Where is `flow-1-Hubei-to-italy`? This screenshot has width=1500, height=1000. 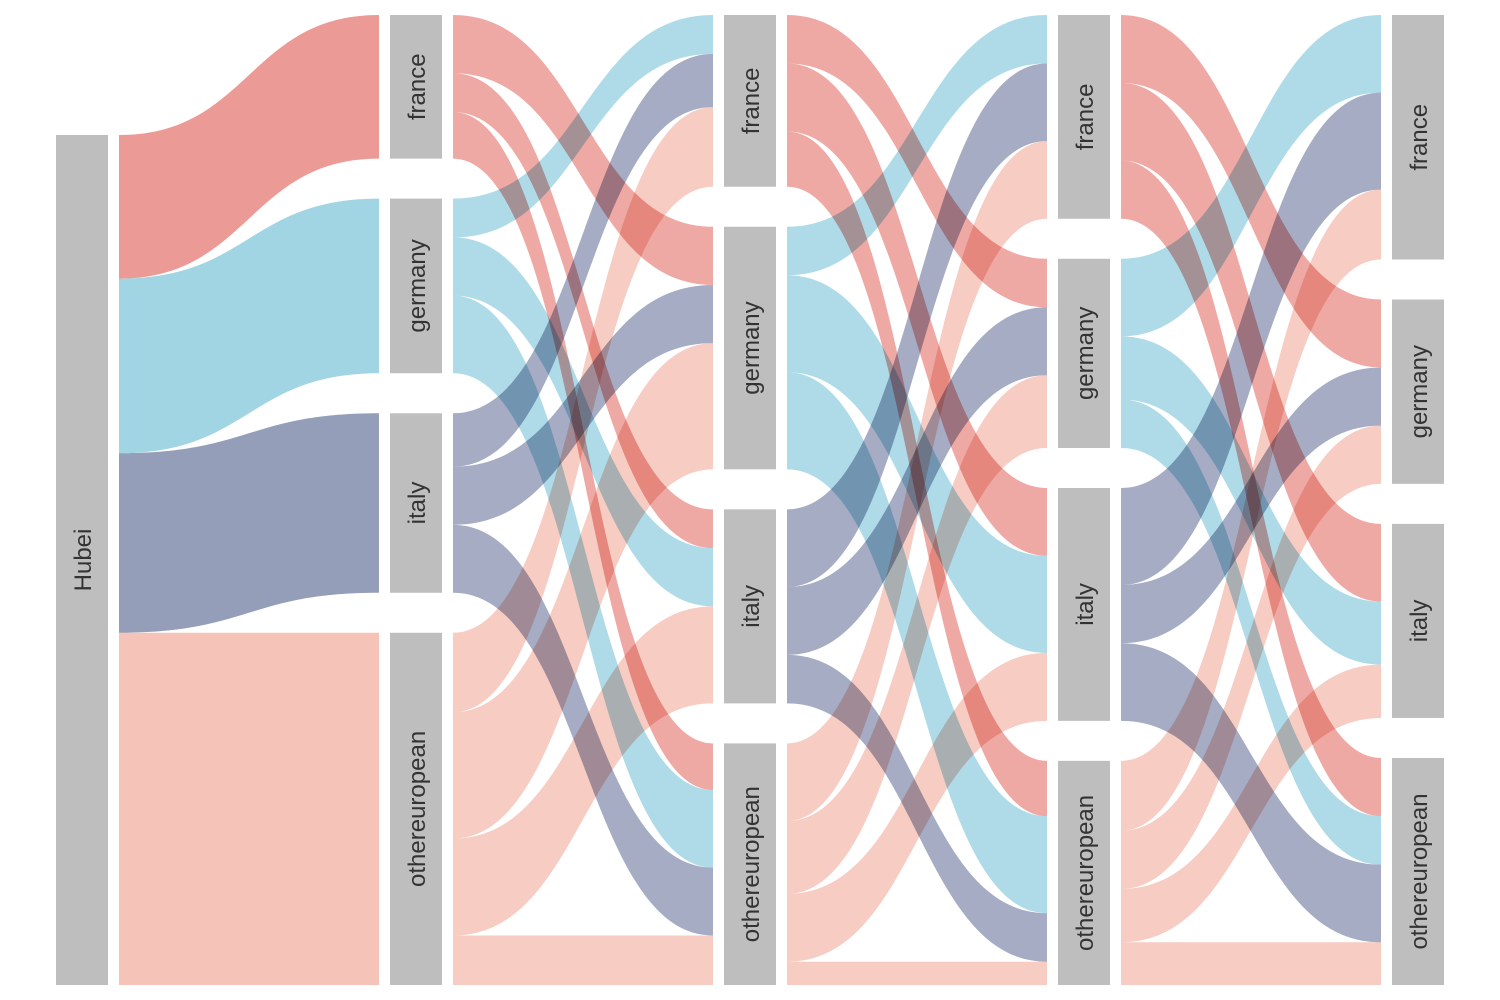 flow-1-Hubei-to-italy is located at coordinates (249, 523).